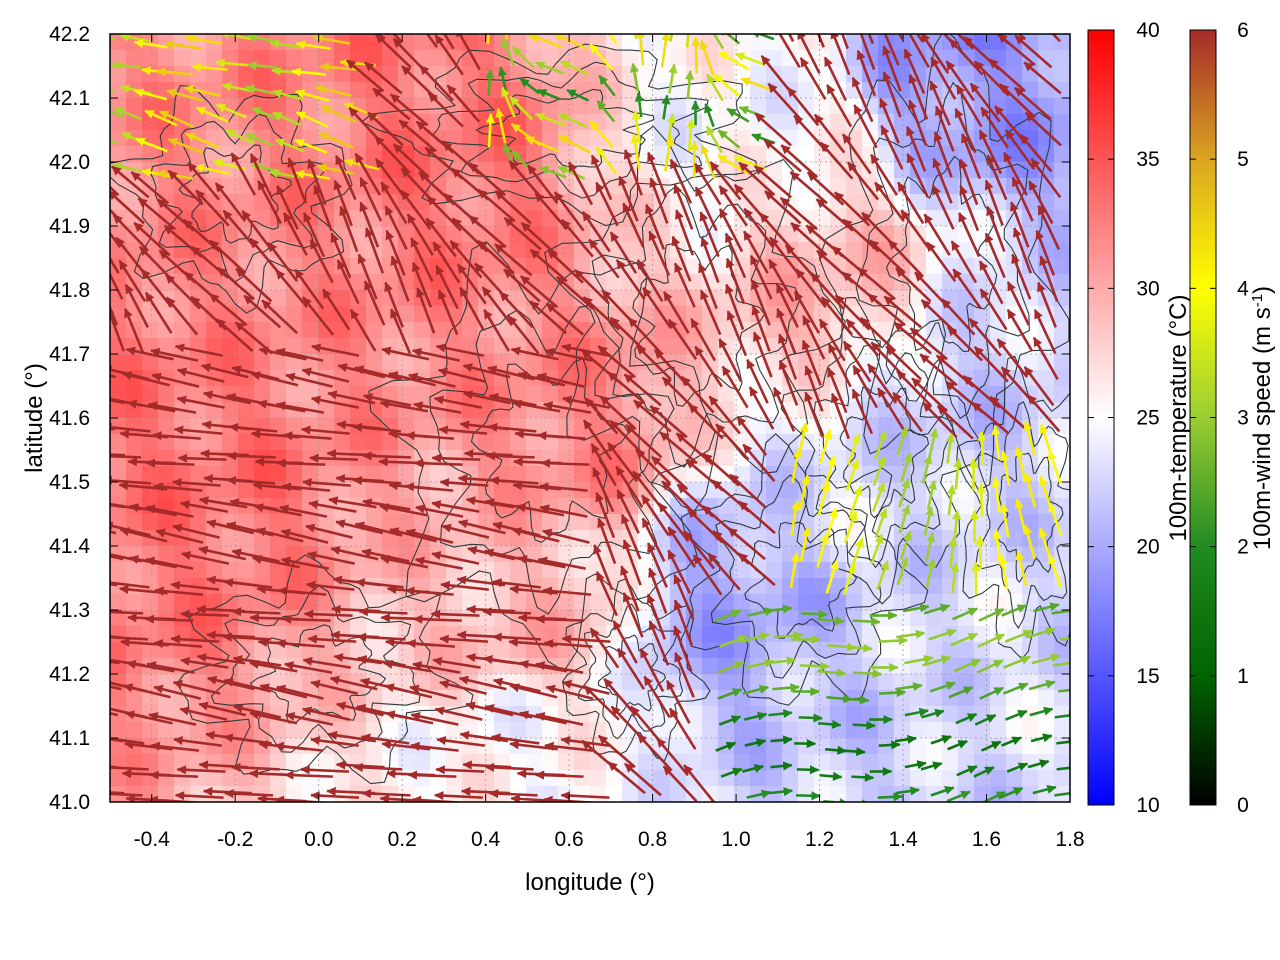 This screenshot has width=1280, height=960. I want to click on wind-label-end: ), so click(1262, 290).